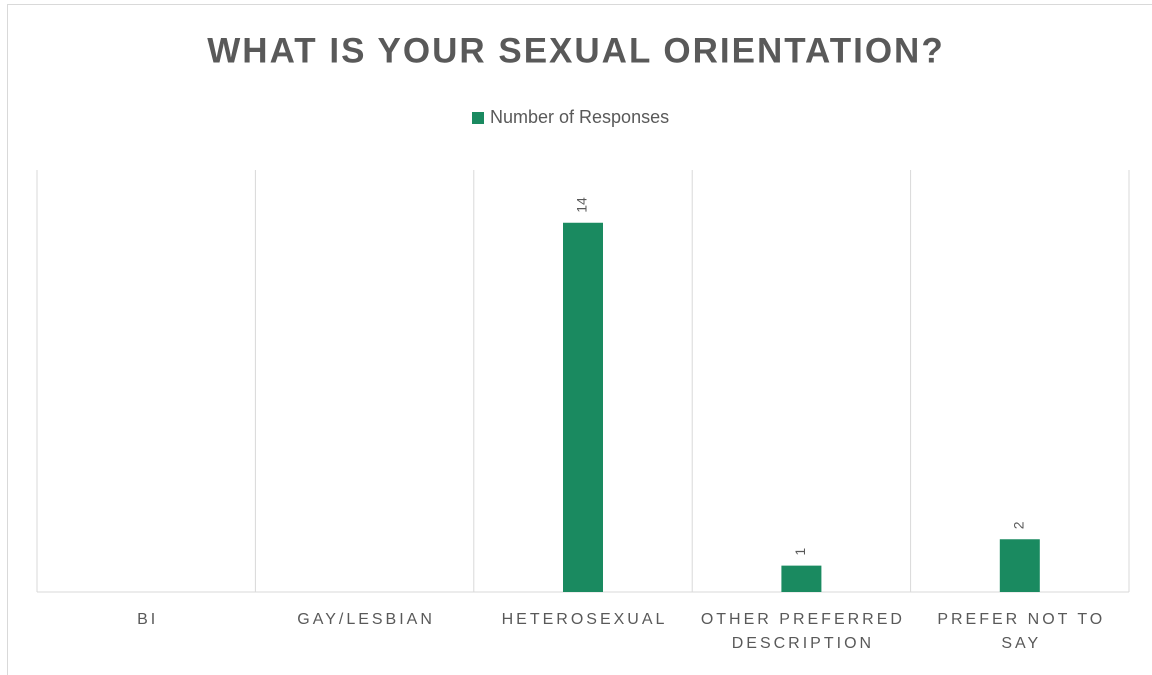 This screenshot has height=675, width=1152. Describe the element at coordinates (478, 118) in the screenshot. I see `legend-swatch` at that location.